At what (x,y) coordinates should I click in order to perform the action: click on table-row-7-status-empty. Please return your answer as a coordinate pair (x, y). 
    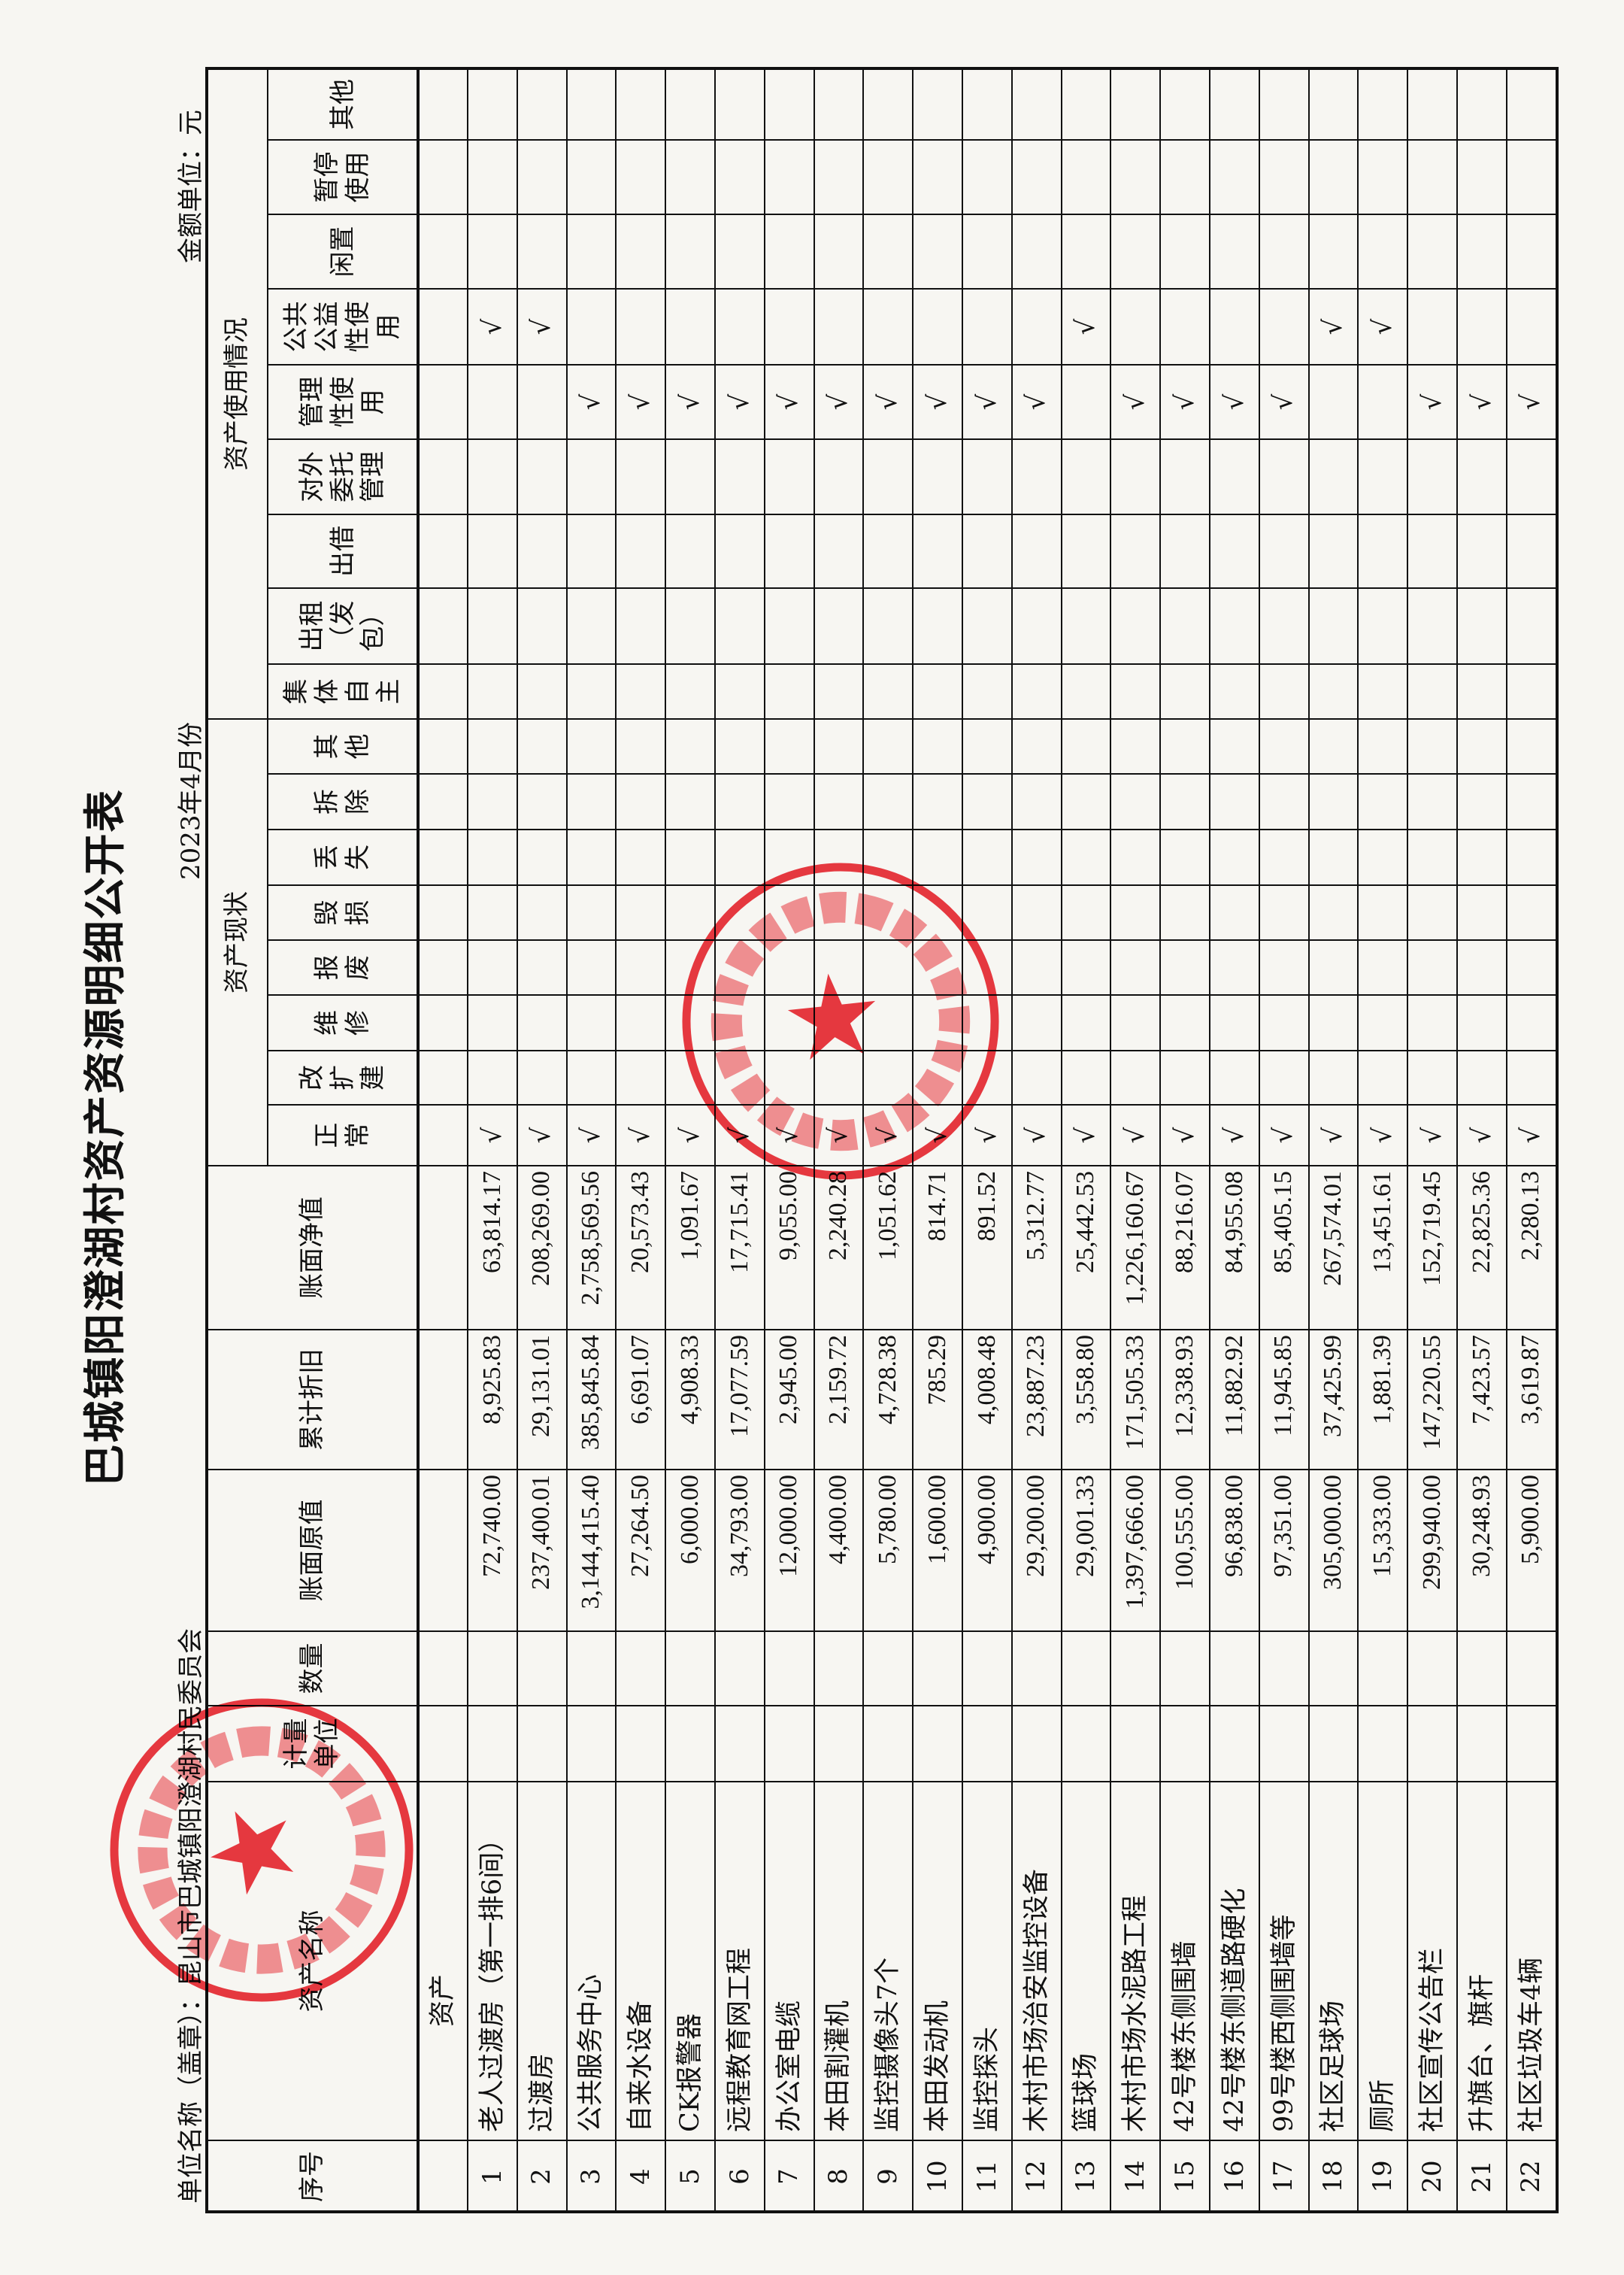
    Looking at the image, I should click on (790, 1022).